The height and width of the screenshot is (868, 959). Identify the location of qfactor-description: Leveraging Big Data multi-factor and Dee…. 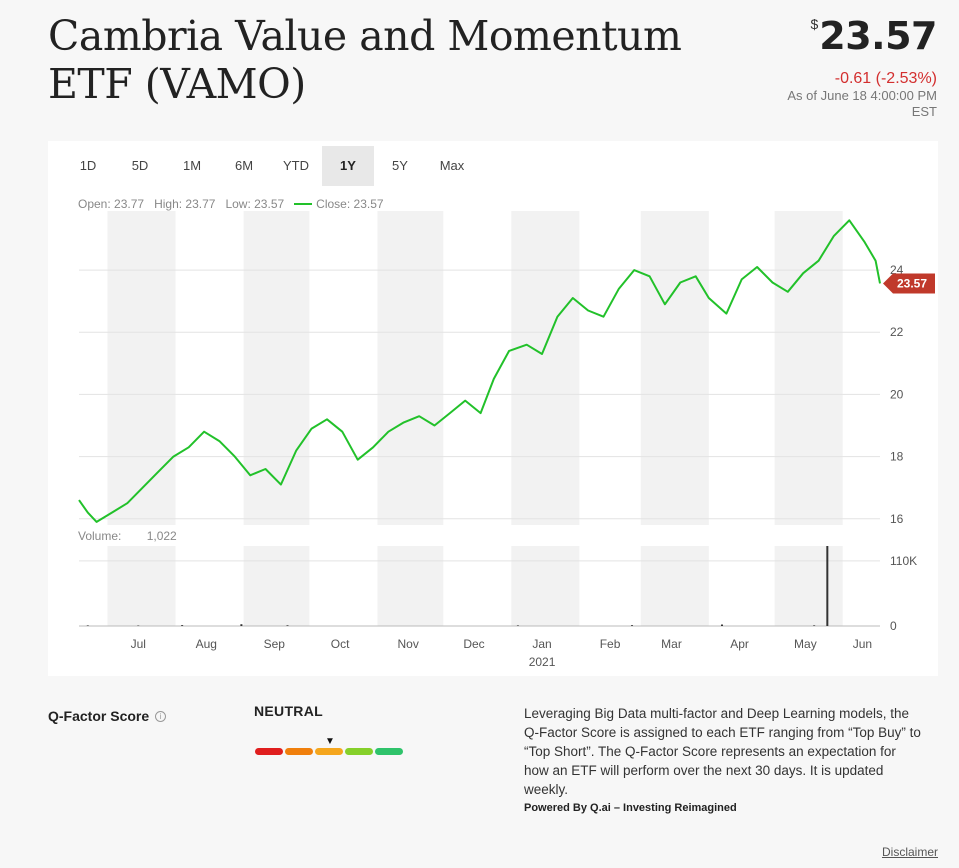
(722, 751).